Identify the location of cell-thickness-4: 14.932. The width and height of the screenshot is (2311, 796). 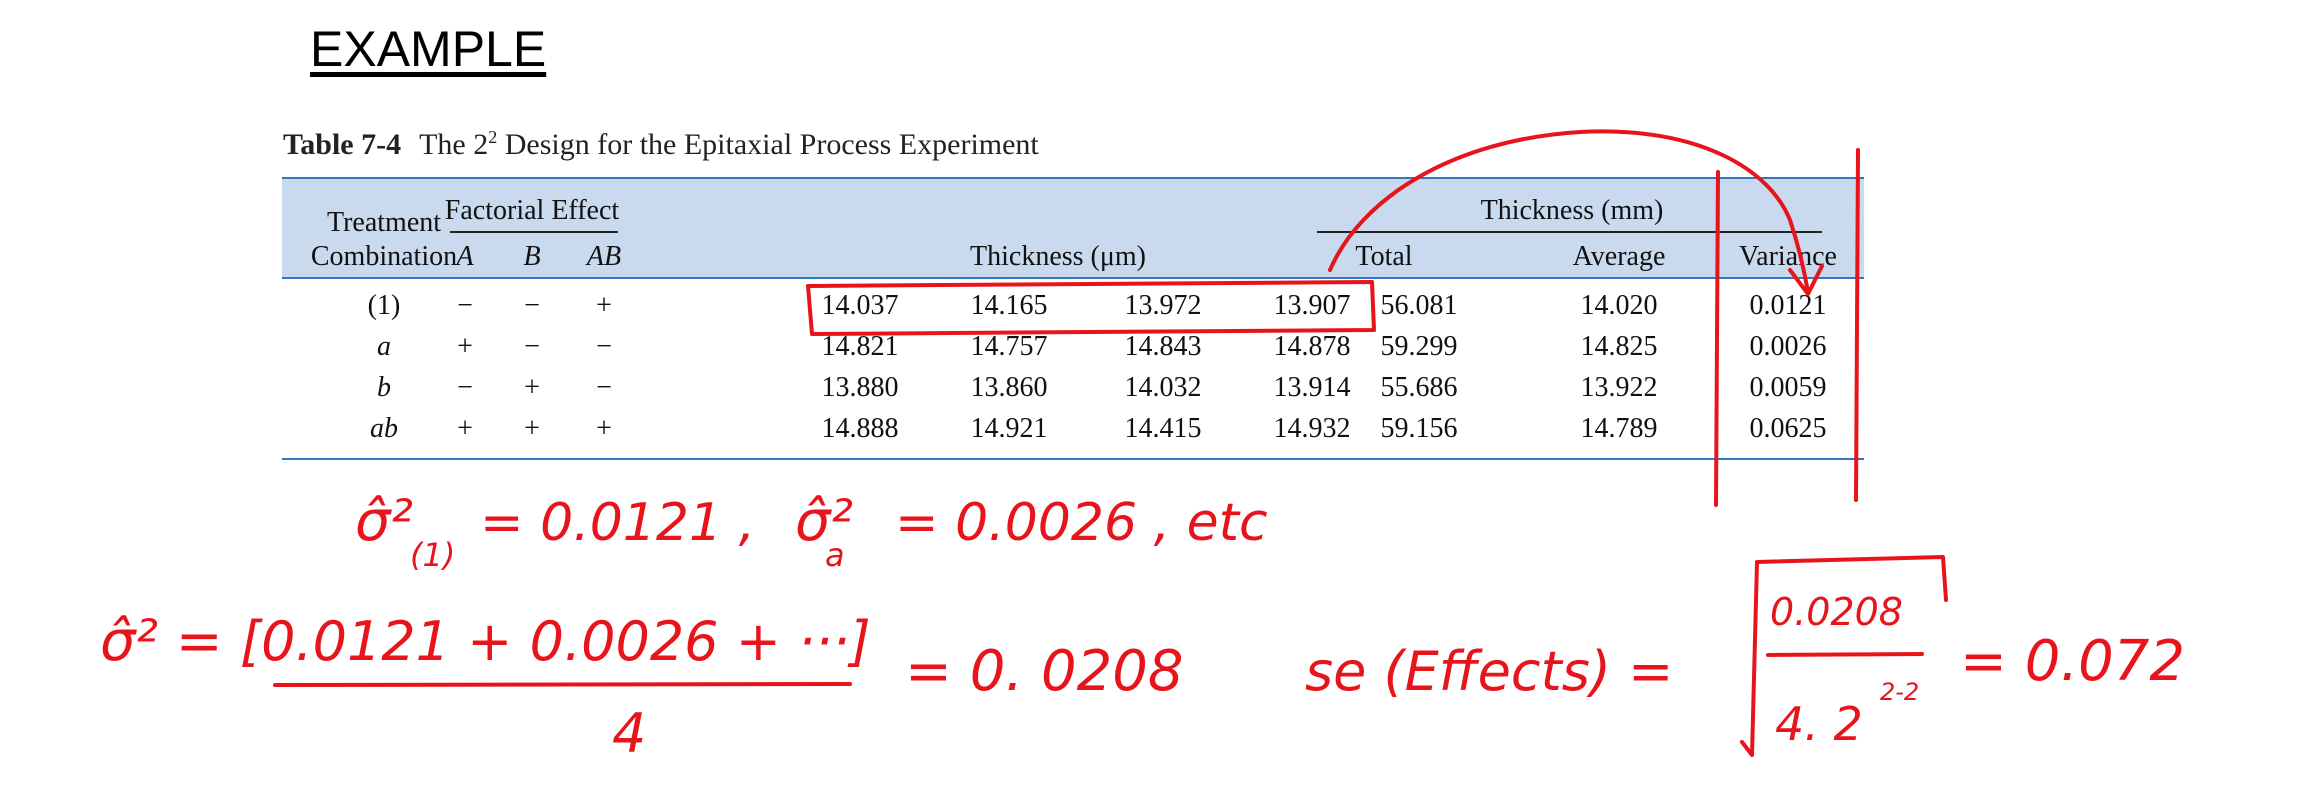
(1312, 428).